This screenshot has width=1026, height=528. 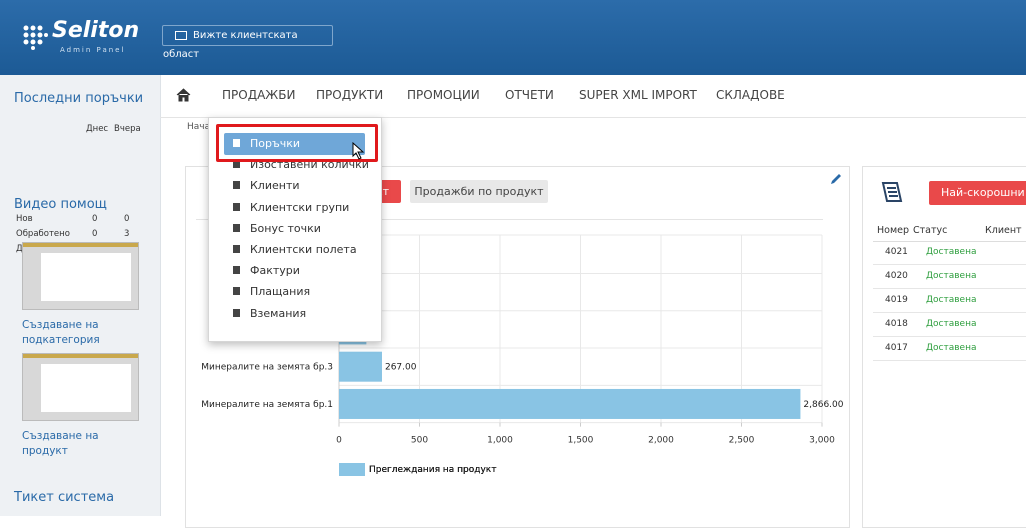 What do you see at coordinates (339, 441) in the screenshot?
I see `x-tick-label: 0` at bounding box center [339, 441].